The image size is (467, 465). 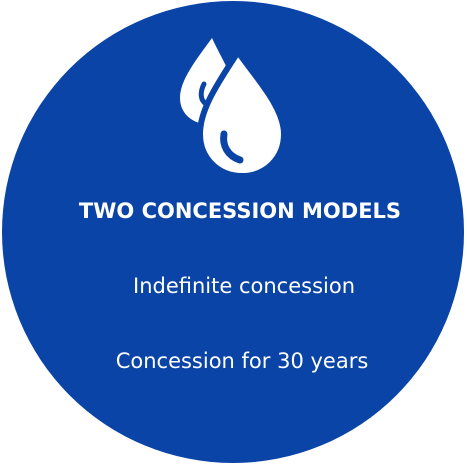 I want to click on water-drops-icon, so click(x=234, y=109).